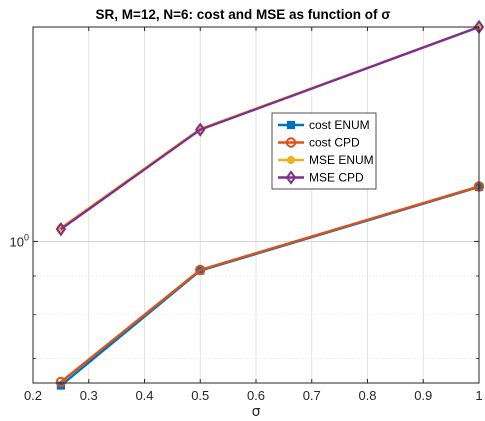 The height and width of the screenshot is (421, 485). What do you see at coordinates (423, 395) in the screenshot?
I see `x-tick-label: 0.9` at bounding box center [423, 395].